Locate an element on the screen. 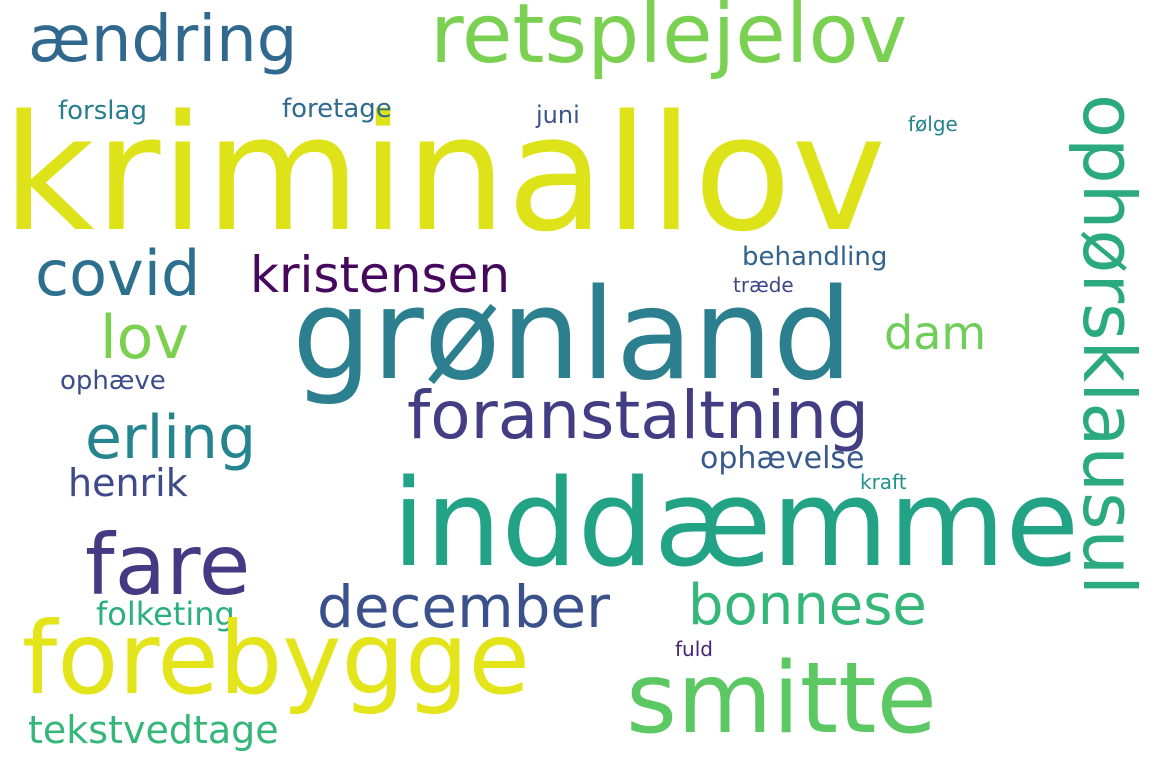 The height and width of the screenshot is (770, 1155). word-foranstaltning: foranstaltning is located at coordinates (638, 415).